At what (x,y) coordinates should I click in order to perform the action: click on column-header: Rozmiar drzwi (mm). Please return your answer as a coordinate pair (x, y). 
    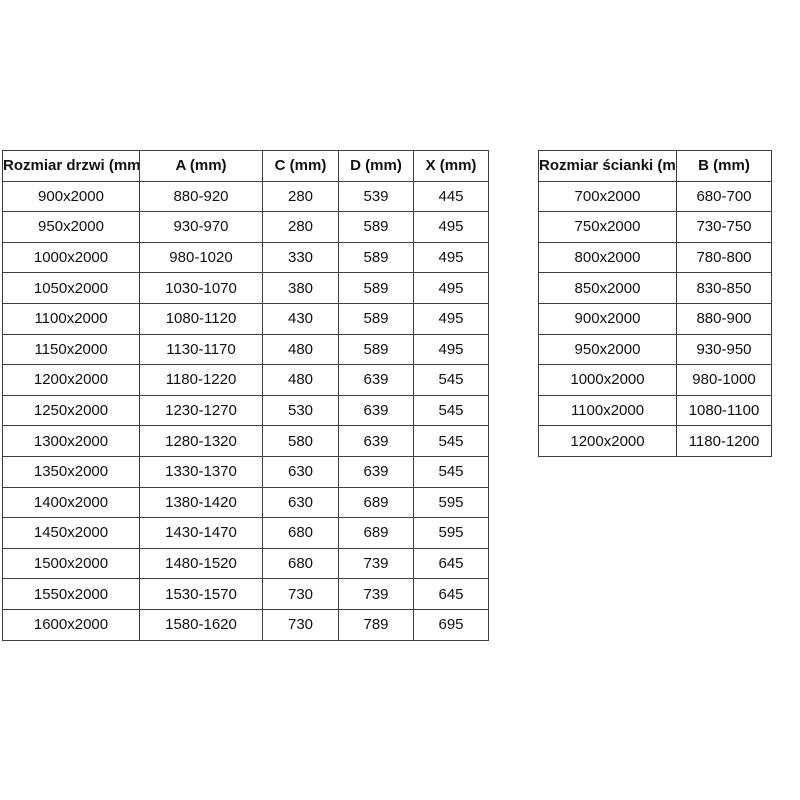
    Looking at the image, I should click on (71, 166).